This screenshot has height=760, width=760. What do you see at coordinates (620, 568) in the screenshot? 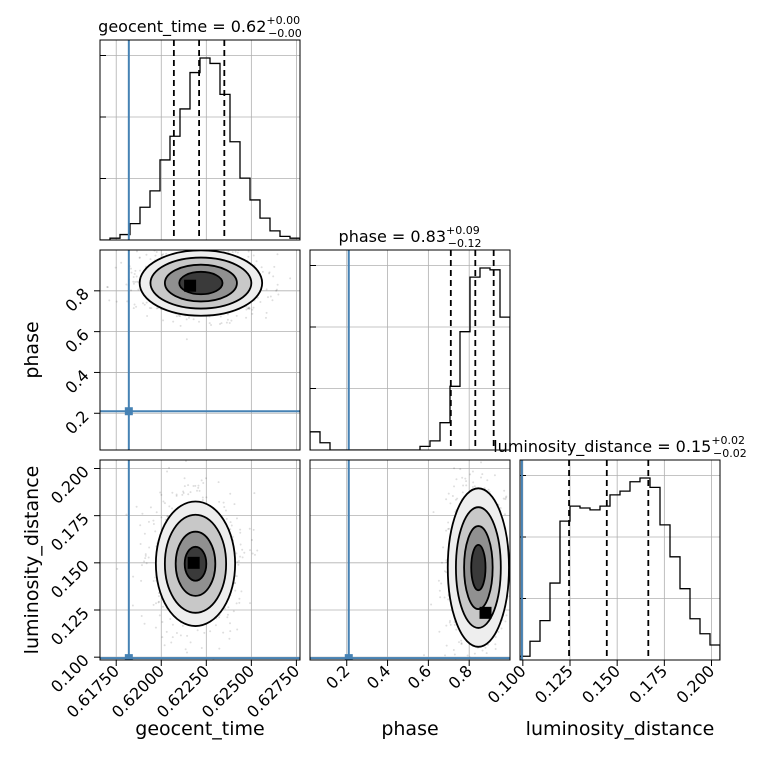
I see `histogram-luminosity_distance` at bounding box center [620, 568].